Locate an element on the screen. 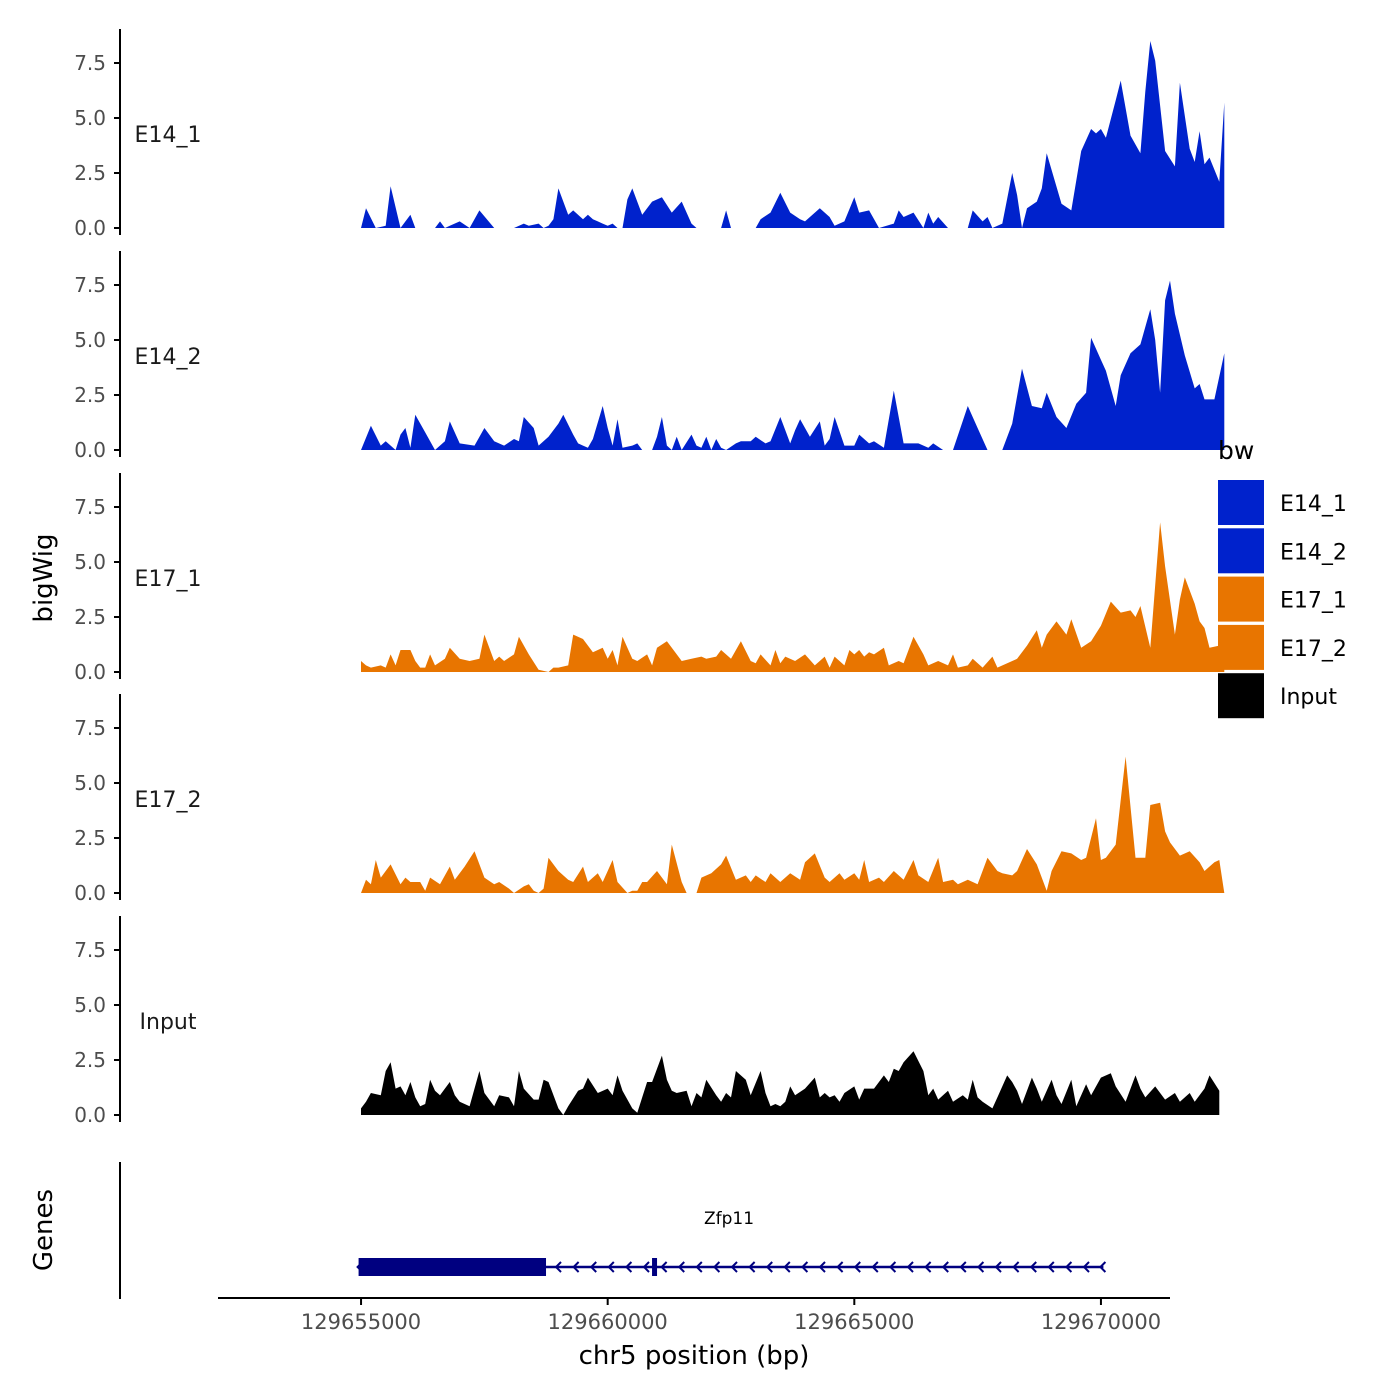  legend-label: Input is located at coordinates (1308, 697).